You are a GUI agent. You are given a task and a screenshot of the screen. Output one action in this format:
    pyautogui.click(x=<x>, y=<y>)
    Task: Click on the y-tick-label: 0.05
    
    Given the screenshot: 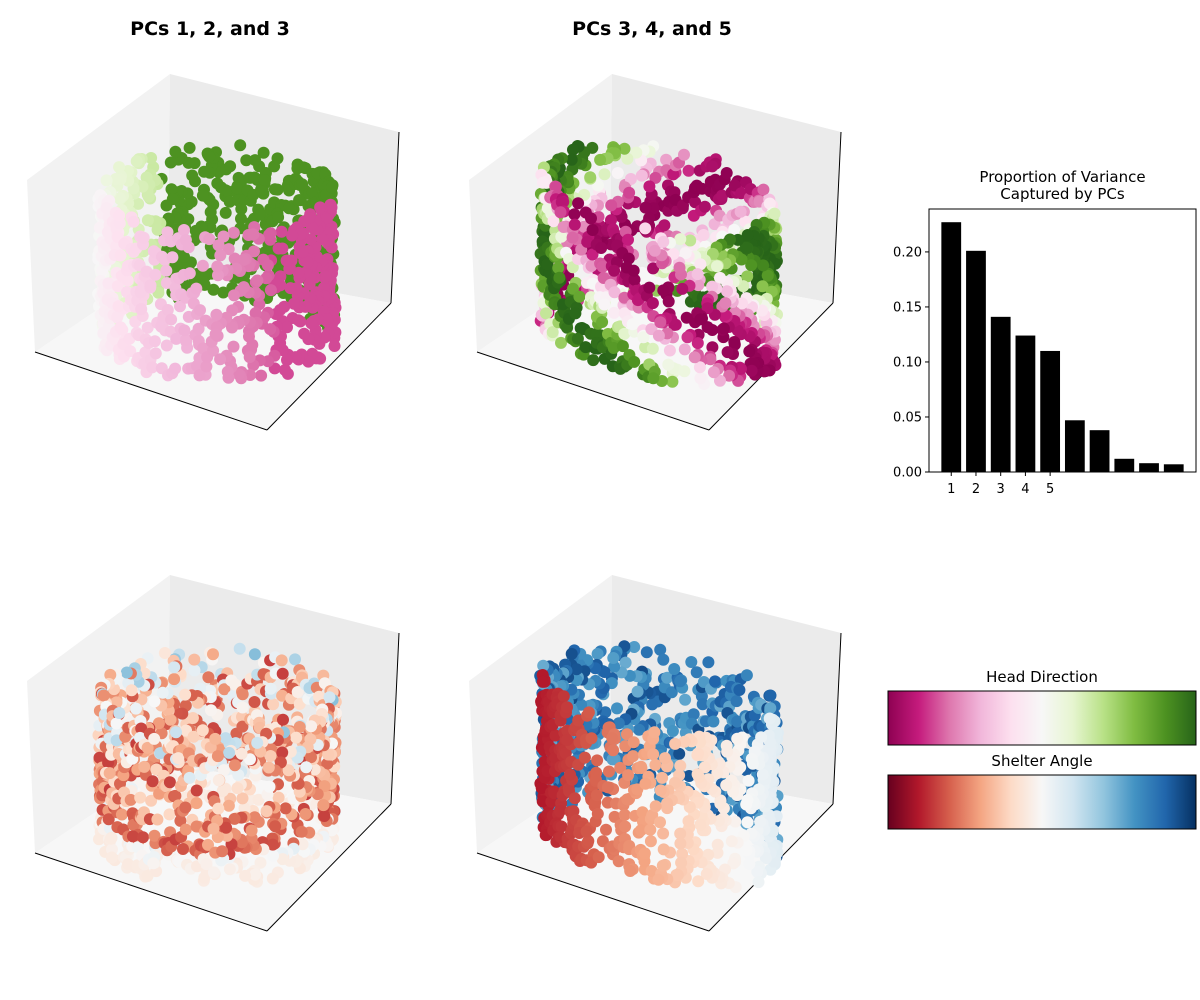 What is the action you would take?
    pyautogui.click(x=907, y=417)
    